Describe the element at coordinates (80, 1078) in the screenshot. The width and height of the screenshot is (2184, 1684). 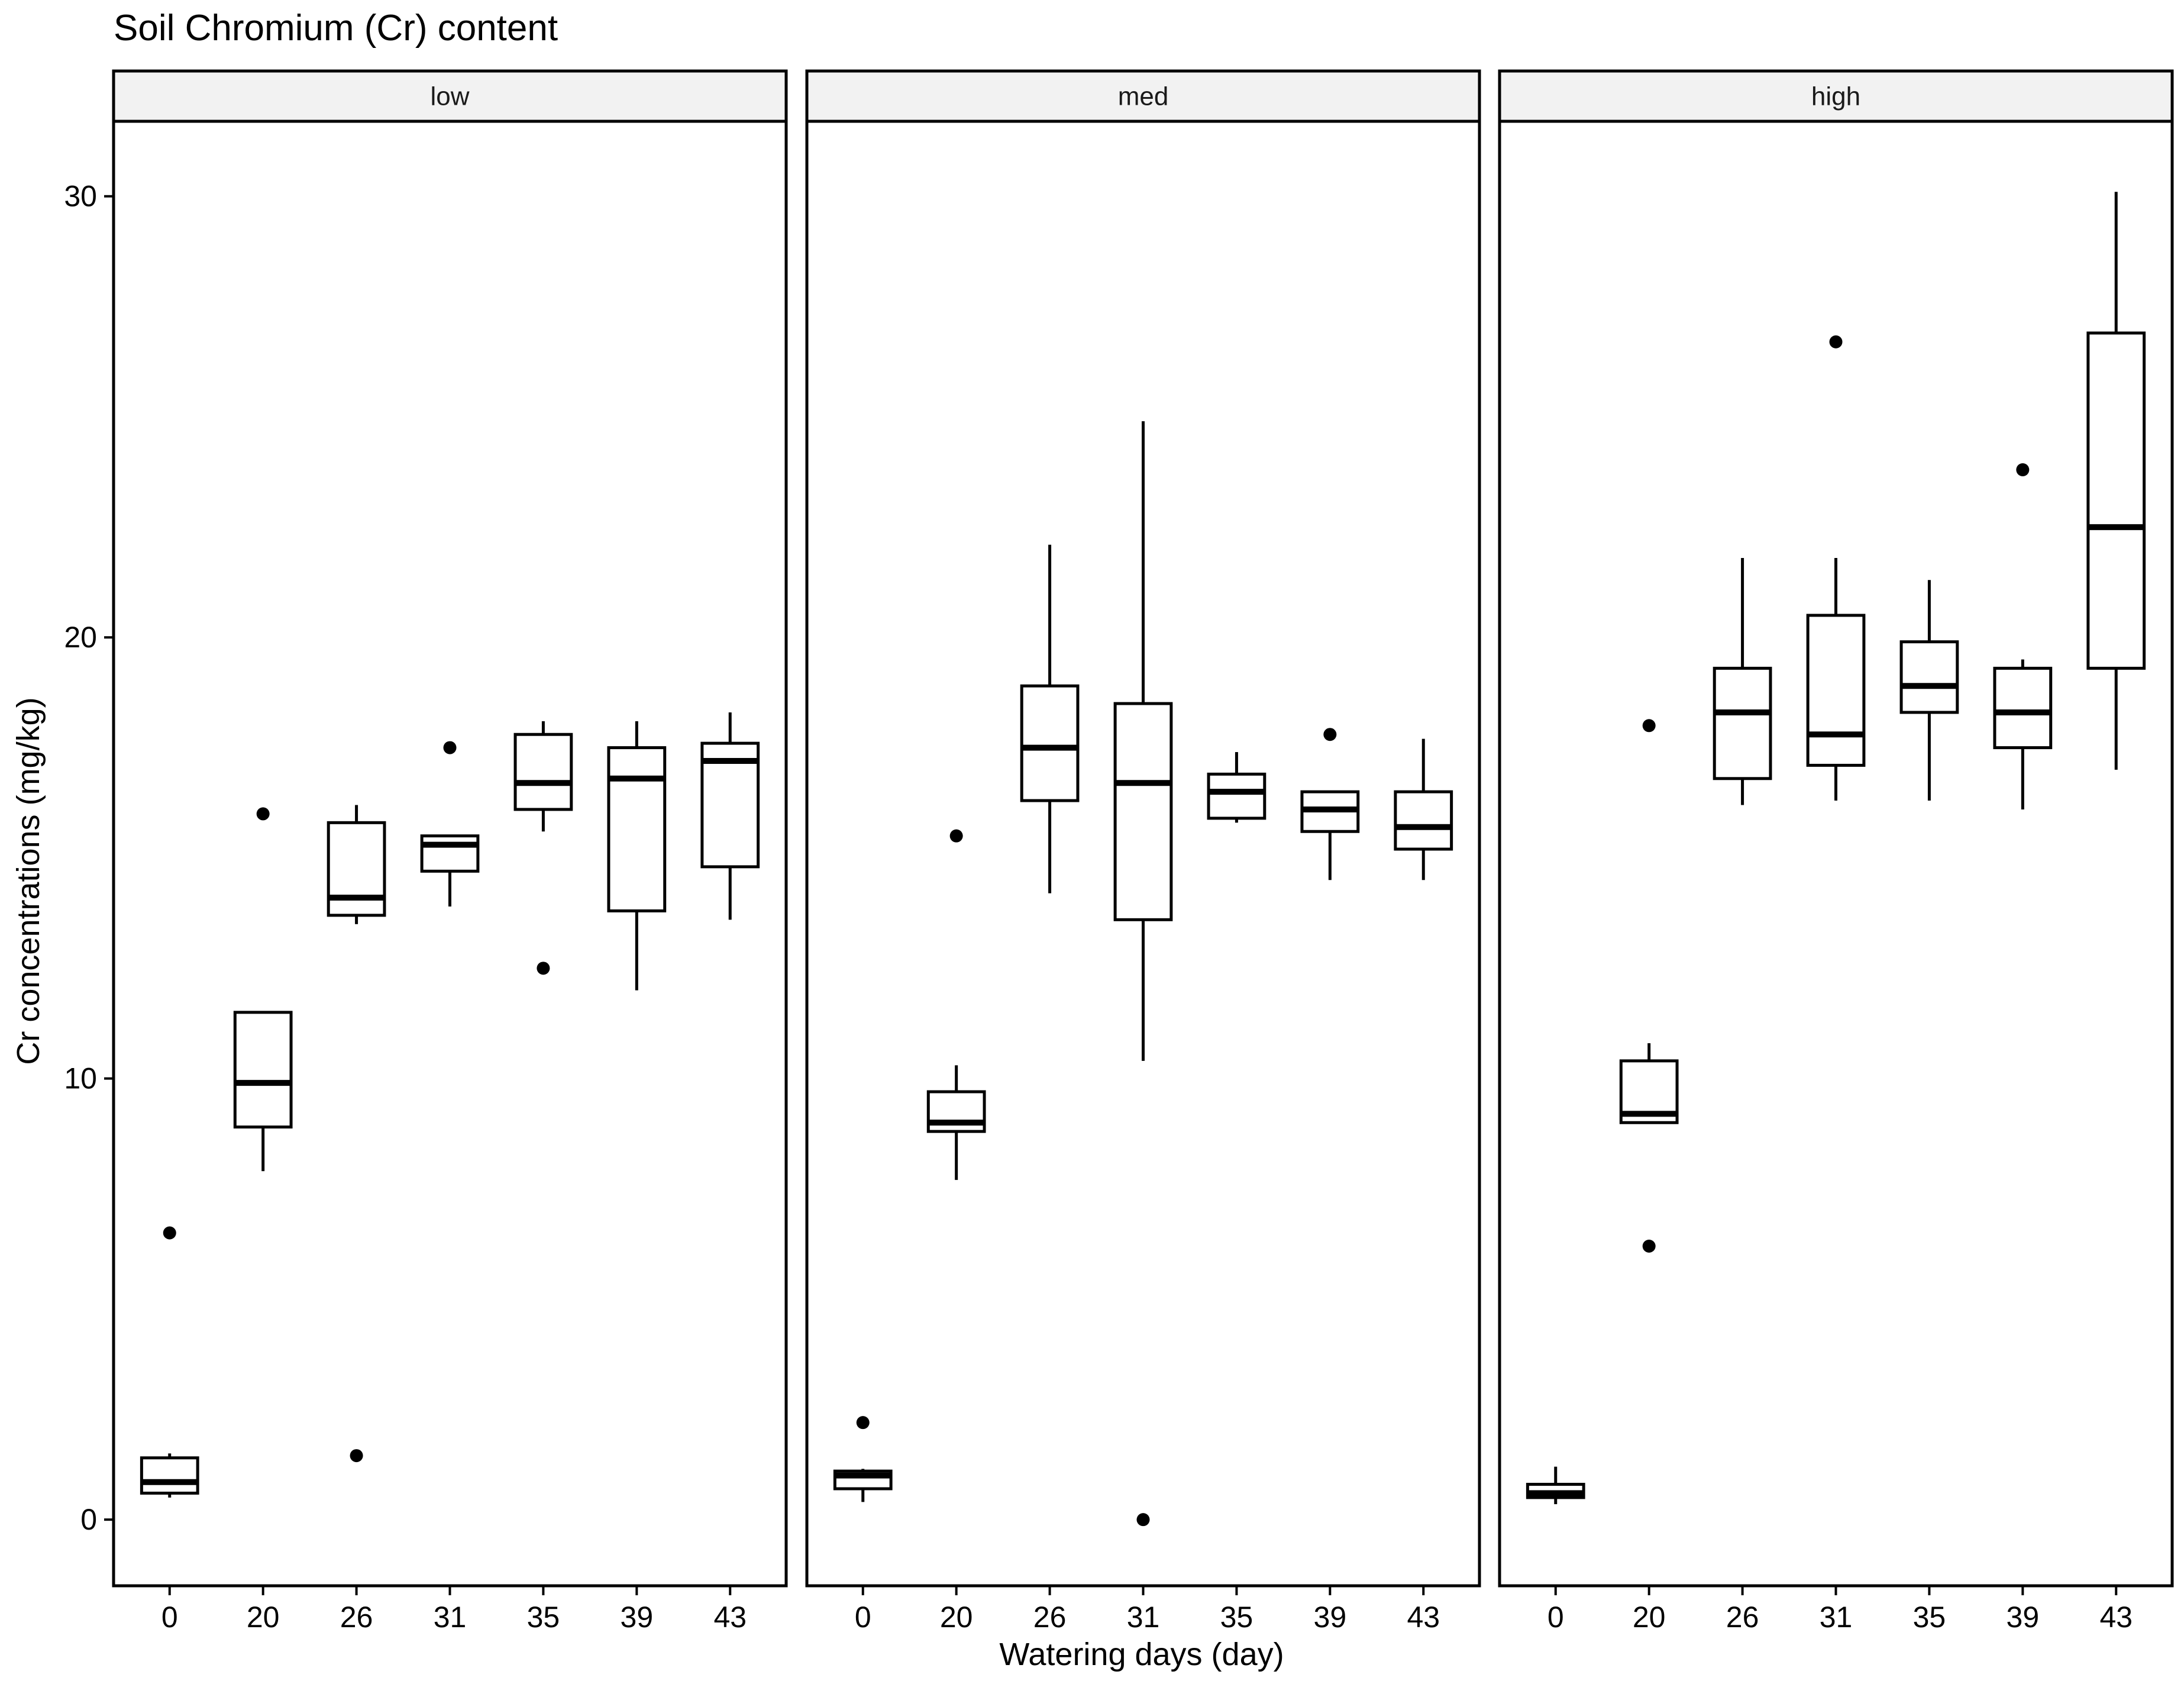
I see `y-tick-label: 10` at that location.